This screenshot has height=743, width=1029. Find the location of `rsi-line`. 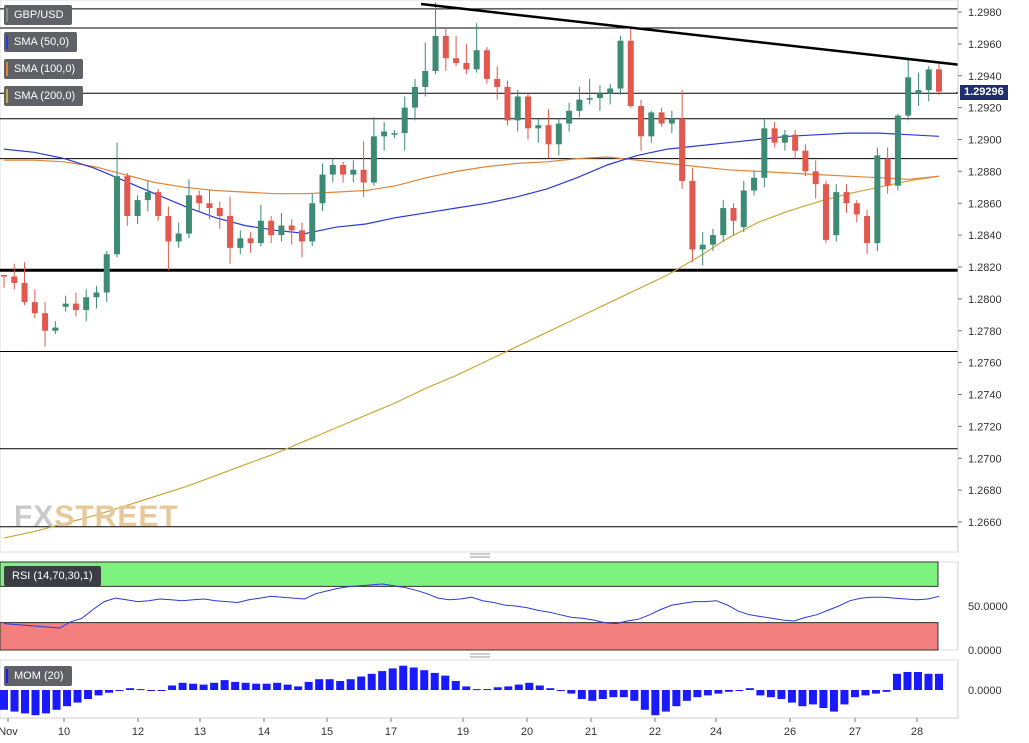

rsi-line is located at coordinates (471, 606).